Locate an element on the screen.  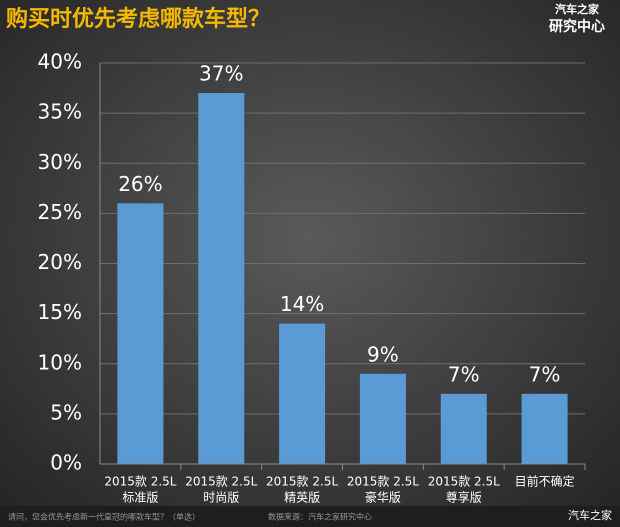
x-tick-label: 精英版 is located at coordinates (302, 498).